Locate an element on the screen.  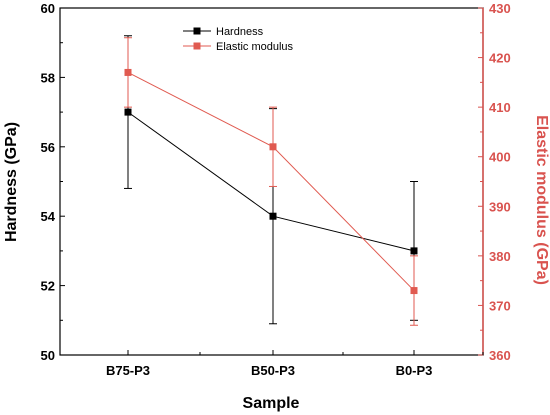
left-tick-label: 58 is located at coordinates (48, 77).